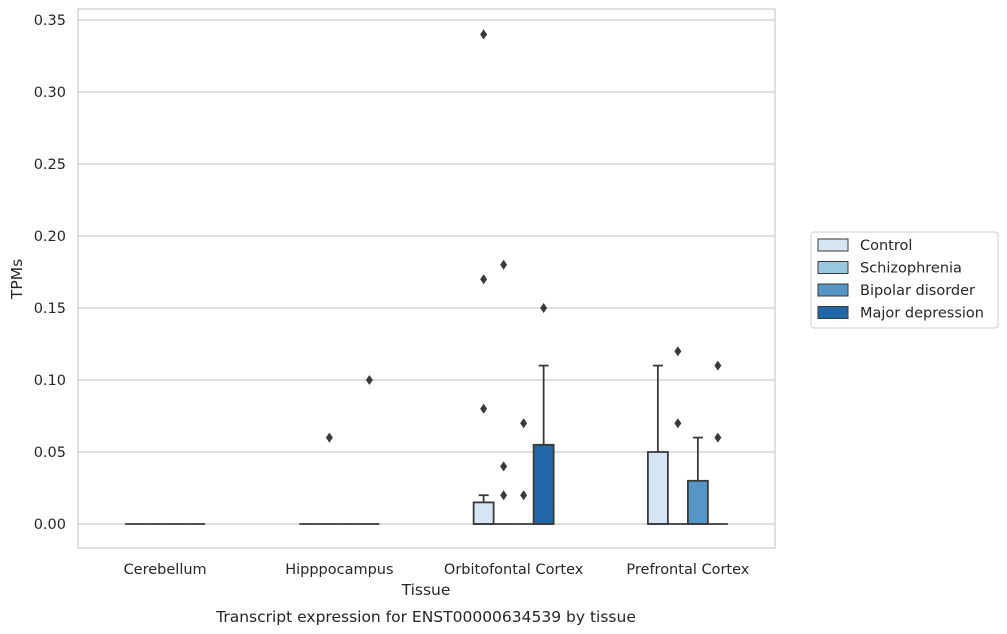 This screenshot has width=1007, height=634. Describe the element at coordinates (50, 93) in the screenshot. I see `y-tick-label: 0.30` at that location.